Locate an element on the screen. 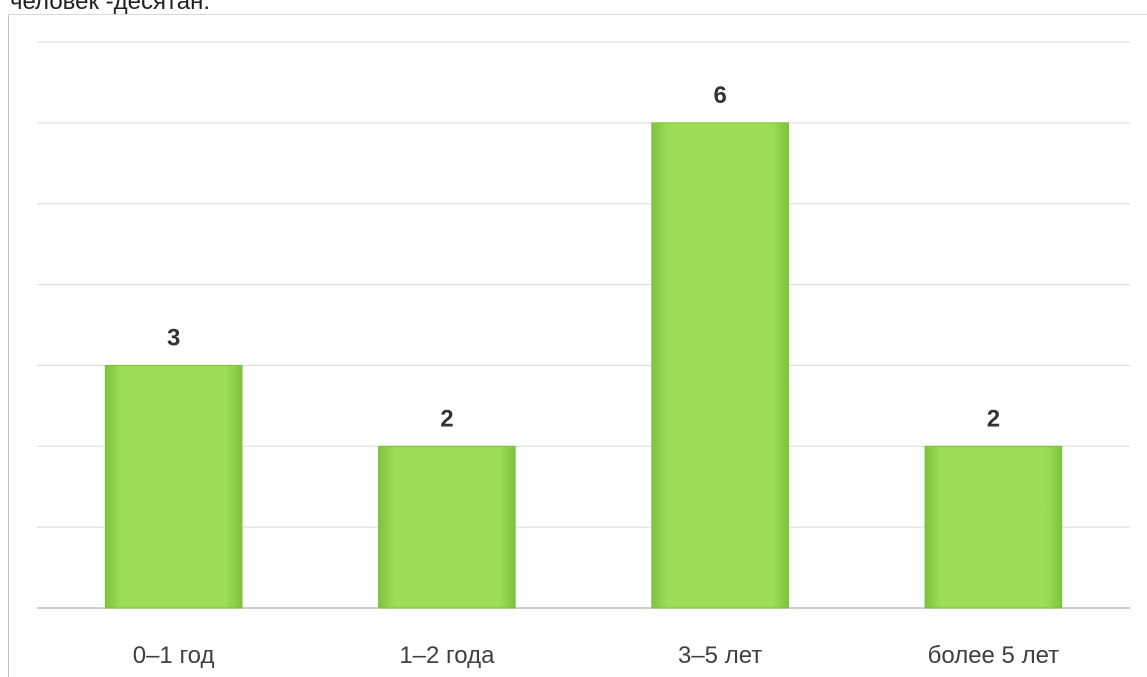 The width and height of the screenshot is (1147, 677). data-label: 6 is located at coordinates (719, 95).